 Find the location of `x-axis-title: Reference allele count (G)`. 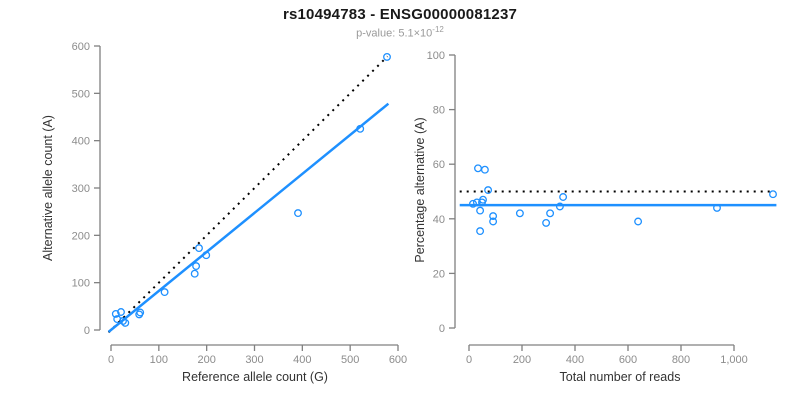

x-axis-title: Reference allele count (G) is located at coordinates (255, 377).